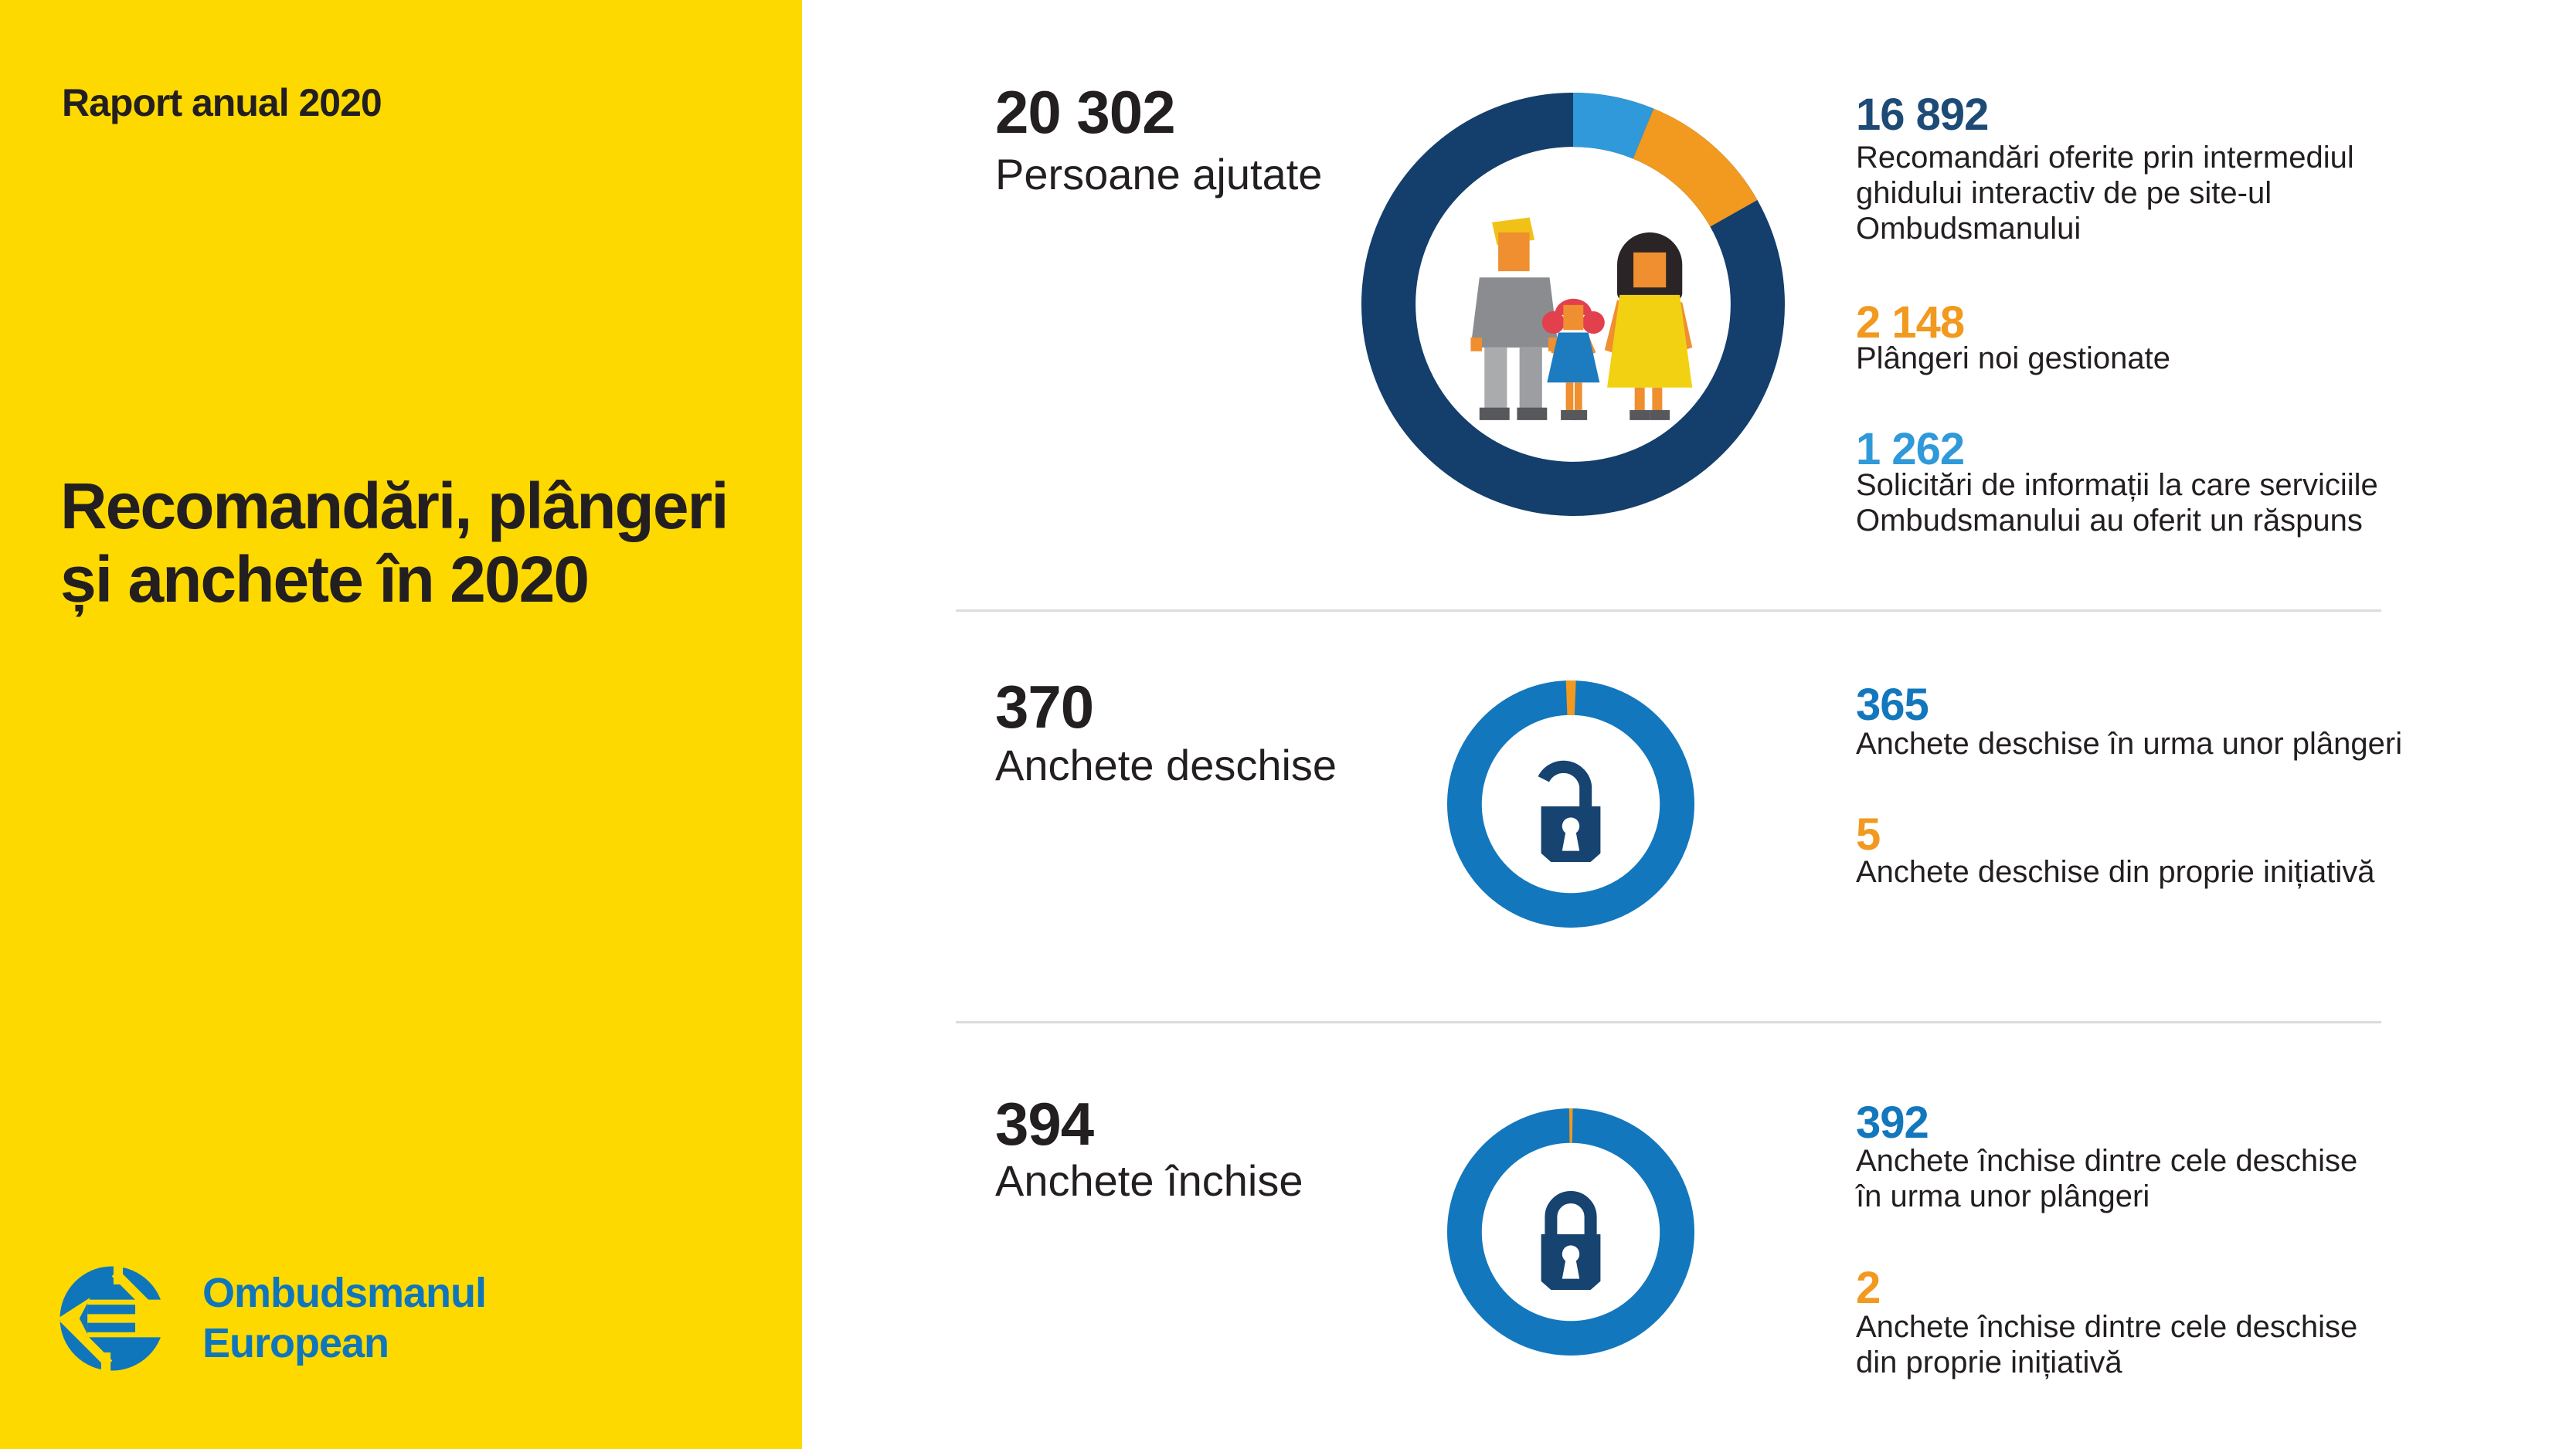 The height and width of the screenshot is (1449, 2576). I want to click on closed-inquiries-ring-chart, so click(1570, 1232).